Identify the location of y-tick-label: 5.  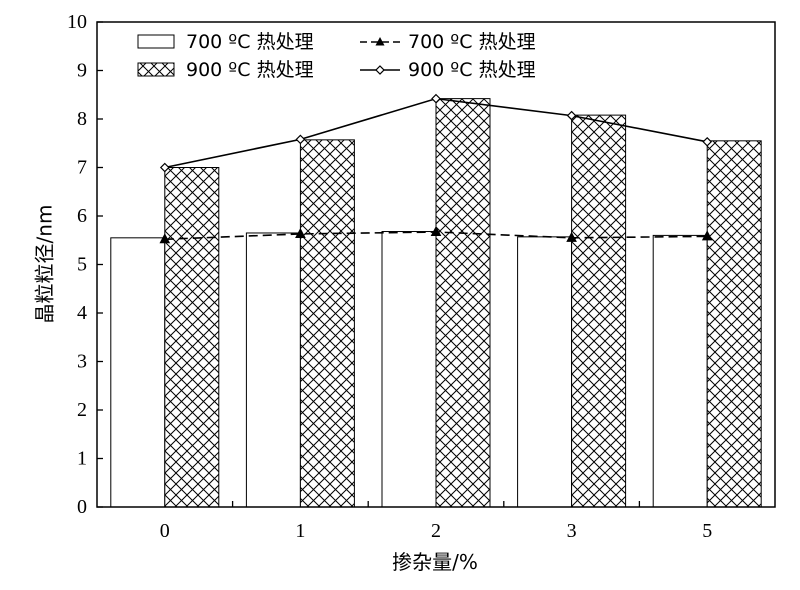
(82, 265).